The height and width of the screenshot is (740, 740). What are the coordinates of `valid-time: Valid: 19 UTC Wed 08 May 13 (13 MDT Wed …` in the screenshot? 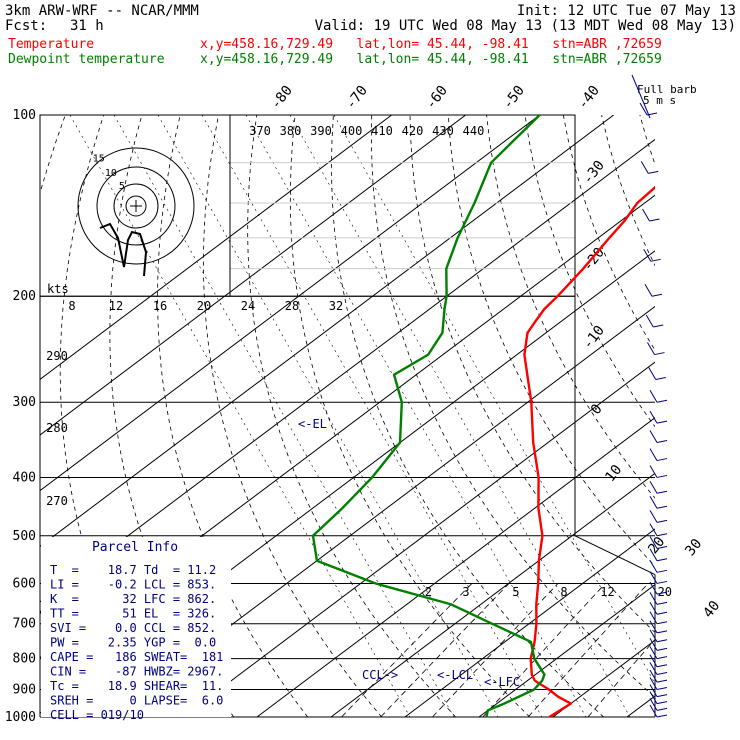 It's located at (525, 26).